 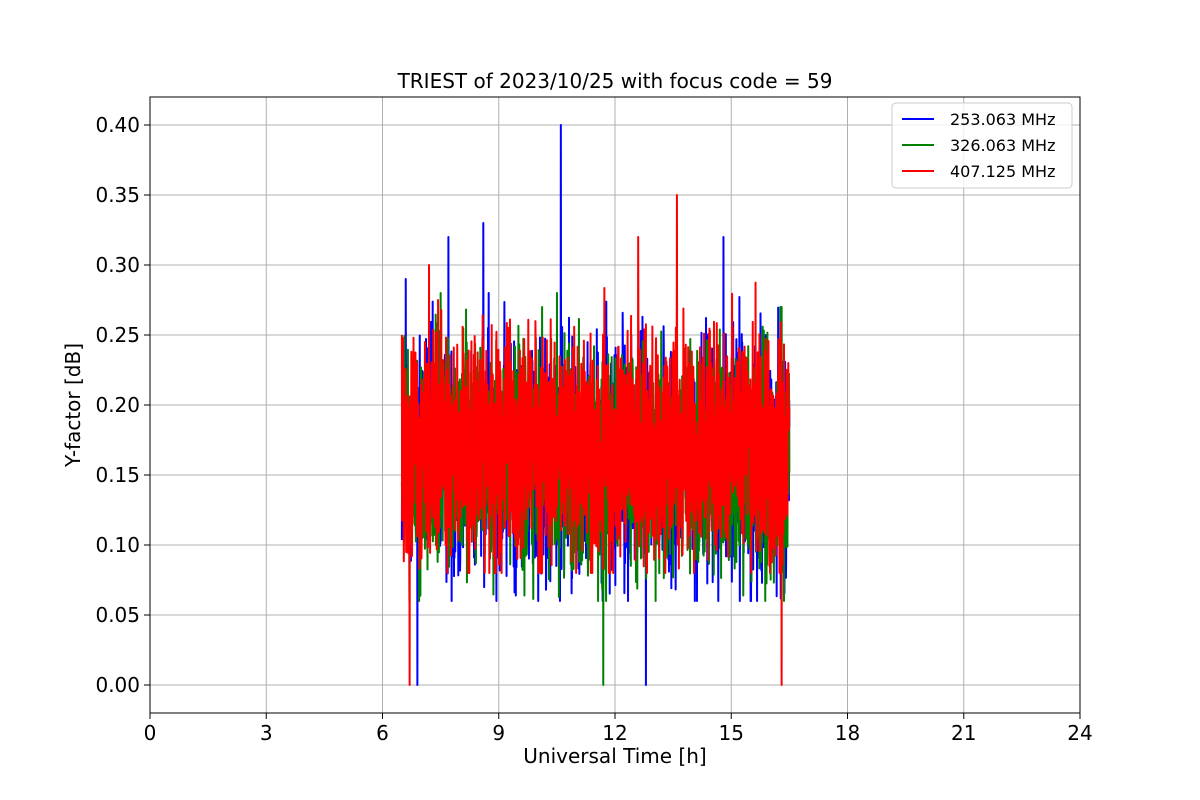 What do you see at coordinates (1002, 171) in the screenshot?
I see `legend-label-407: 407.125 MHz` at bounding box center [1002, 171].